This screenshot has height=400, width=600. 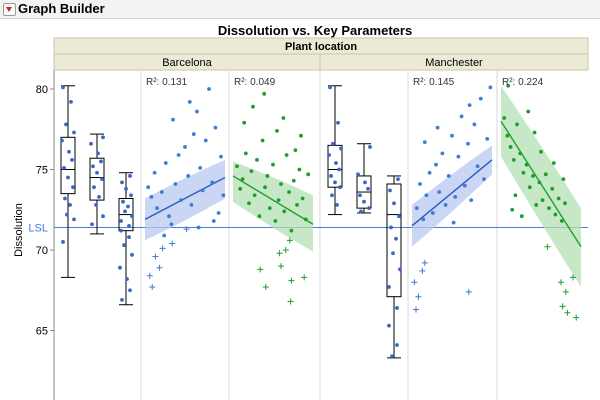 What do you see at coordinates (321, 47) in the screenshot?
I see `group-header-label: Plant location` at bounding box center [321, 47].